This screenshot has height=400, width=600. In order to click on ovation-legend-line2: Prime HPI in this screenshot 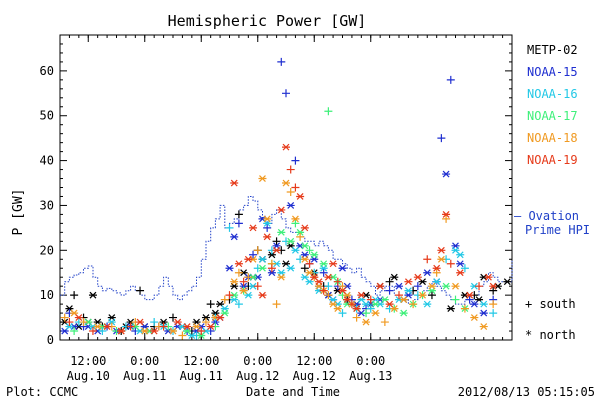, I will do `click(557, 230)`.